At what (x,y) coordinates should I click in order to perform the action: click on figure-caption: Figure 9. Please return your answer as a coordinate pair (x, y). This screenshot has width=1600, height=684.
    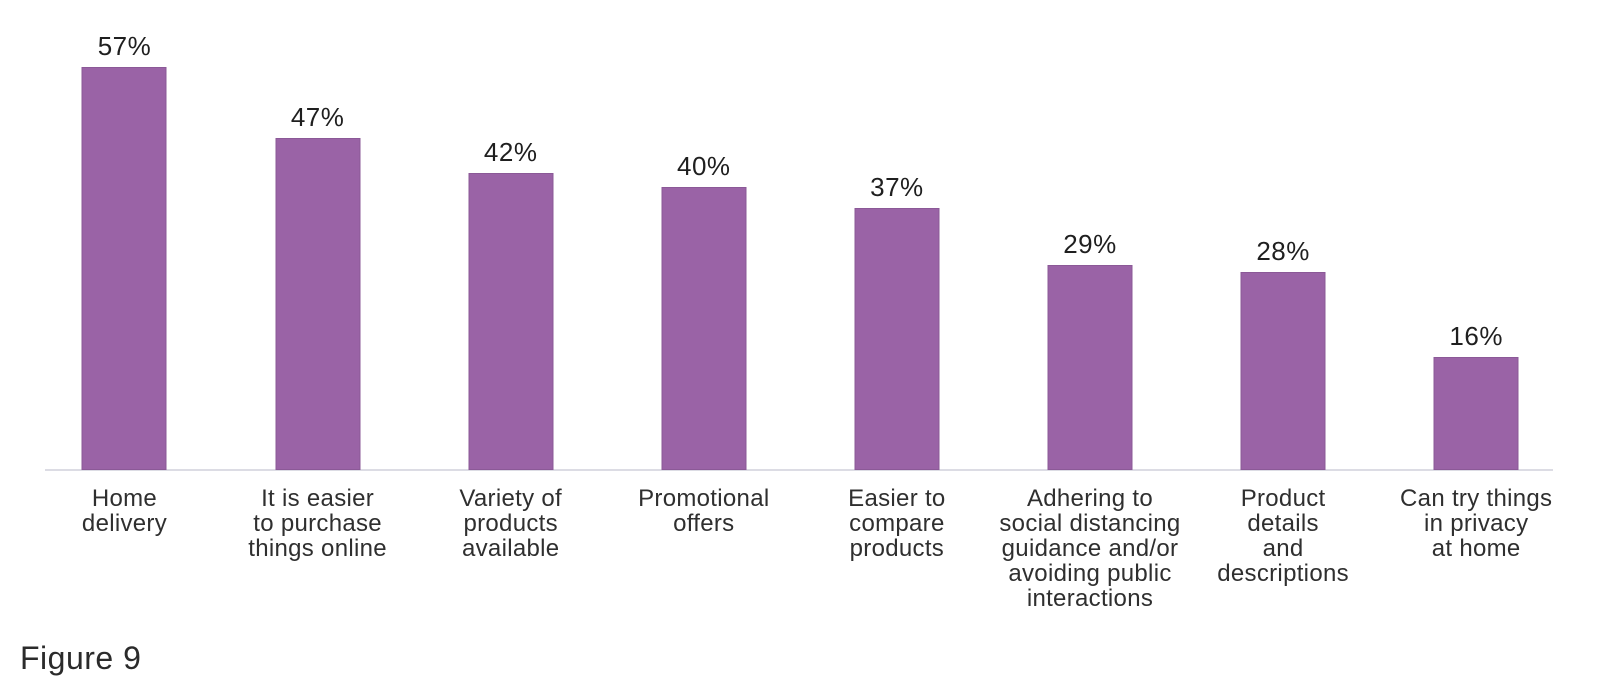
    Looking at the image, I should click on (81, 658).